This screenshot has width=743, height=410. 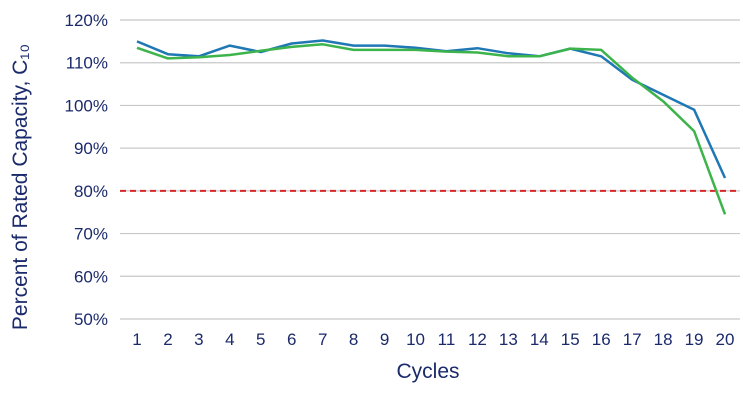 What do you see at coordinates (447, 339) in the screenshot?
I see `x-tick-label: 11` at bounding box center [447, 339].